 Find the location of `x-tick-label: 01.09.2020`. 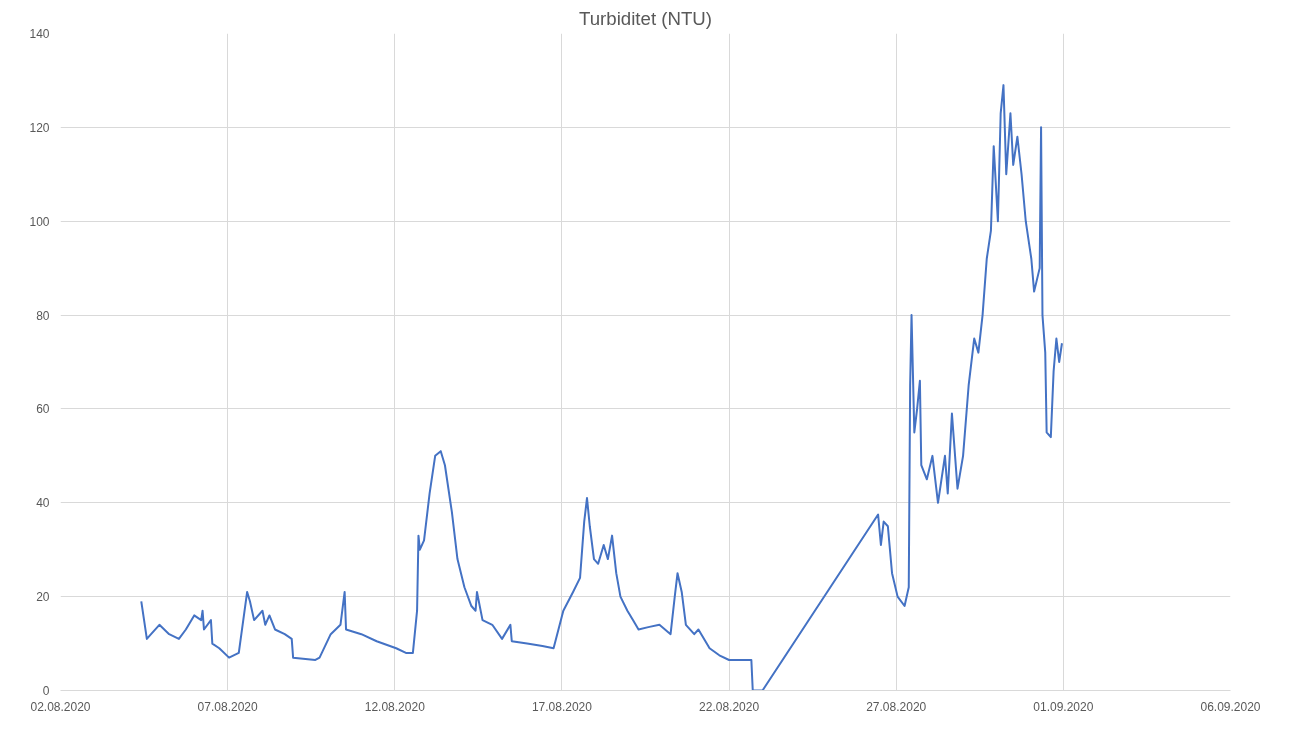

x-tick-label: 01.09.2020 is located at coordinates (1063, 706).